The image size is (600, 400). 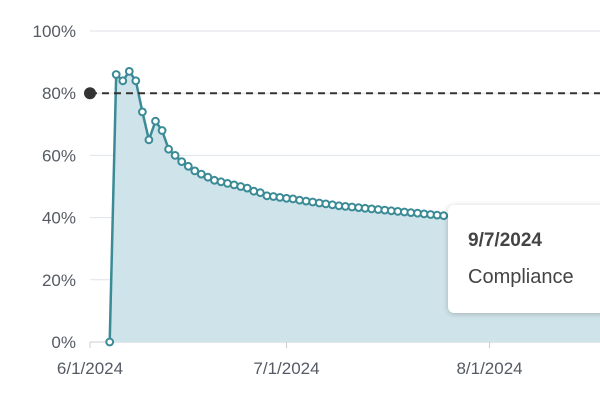 What do you see at coordinates (59, 93) in the screenshot?
I see `y-tick-label: 80%` at bounding box center [59, 93].